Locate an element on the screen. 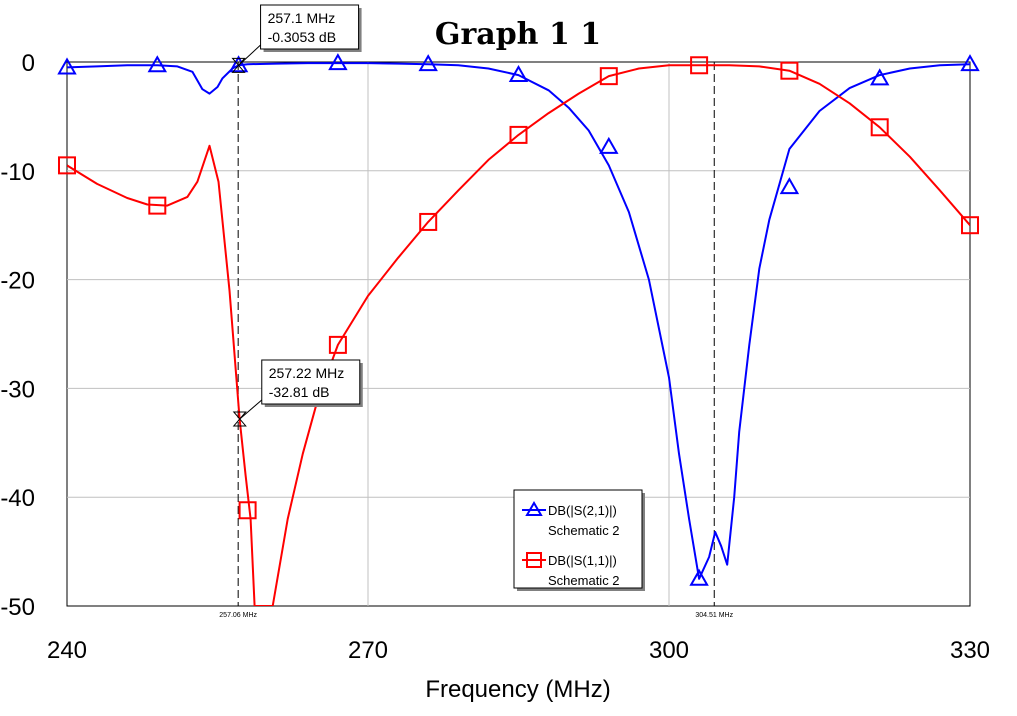 Image resolution: width=1017 pixels, height=716 pixels. chart-title: Graph 1 1 is located at coordinates (518, 34).